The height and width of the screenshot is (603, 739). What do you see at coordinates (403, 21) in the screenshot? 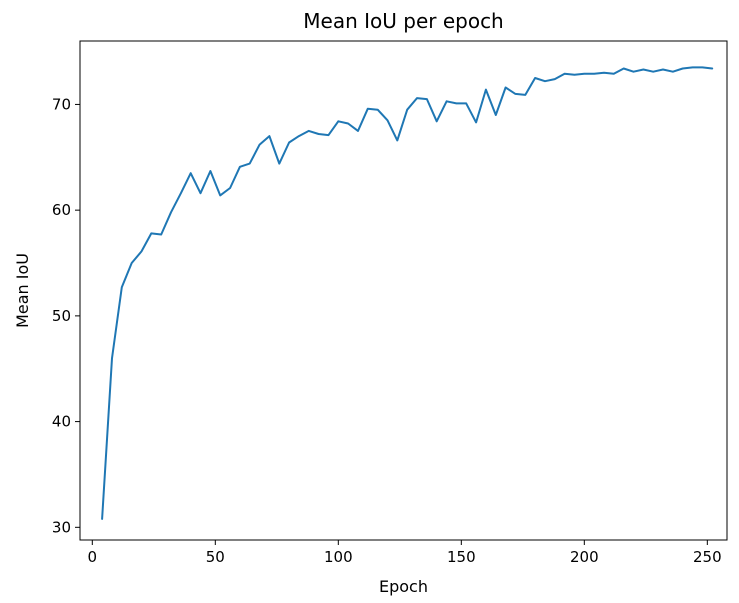
I see `chart-title: Mean IoU per epoch` at bounding box center [403, 21].